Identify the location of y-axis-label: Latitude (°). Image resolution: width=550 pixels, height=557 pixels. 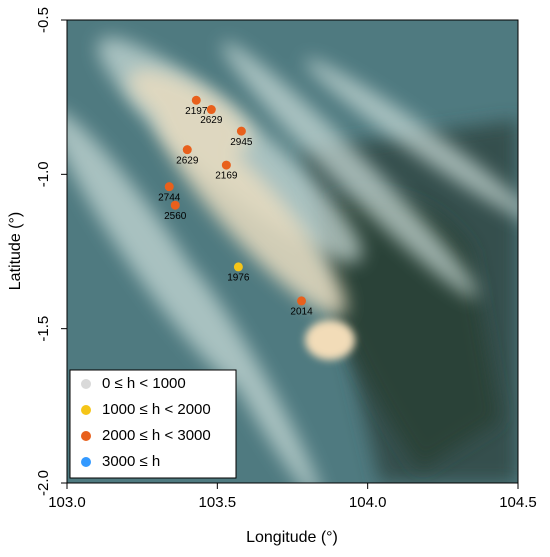
(15, 251).